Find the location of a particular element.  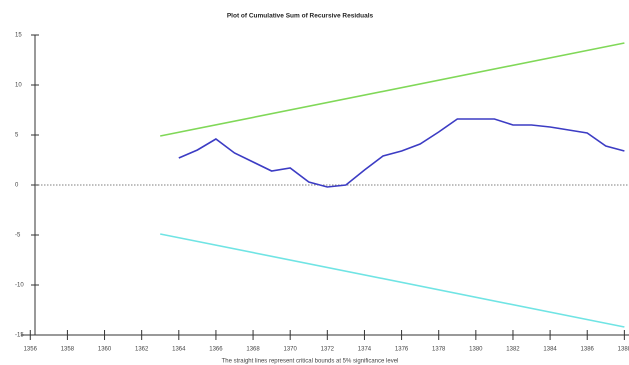

y-tick-label: 10 is located at coordinates (18, 86).